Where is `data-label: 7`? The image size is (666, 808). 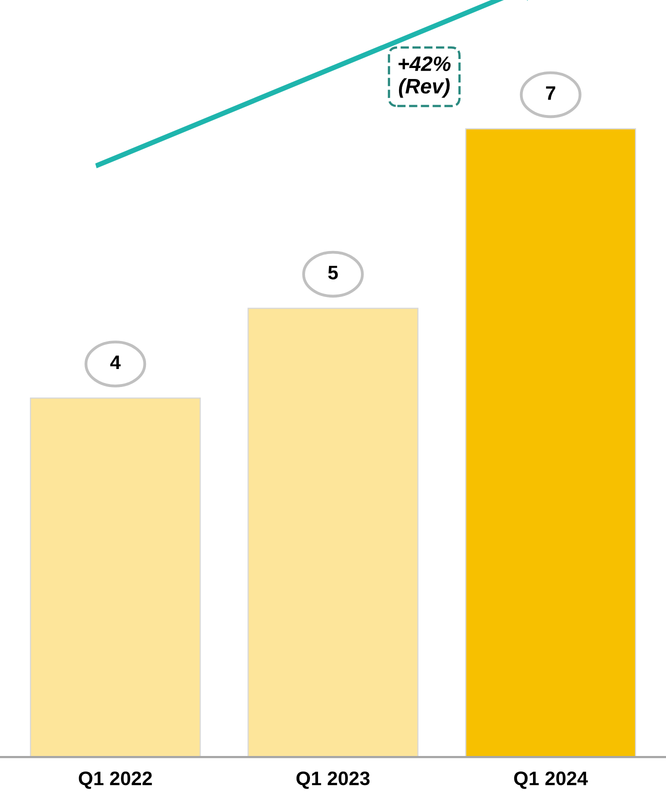
data-label: 7 is located at coordinates (551, 93).